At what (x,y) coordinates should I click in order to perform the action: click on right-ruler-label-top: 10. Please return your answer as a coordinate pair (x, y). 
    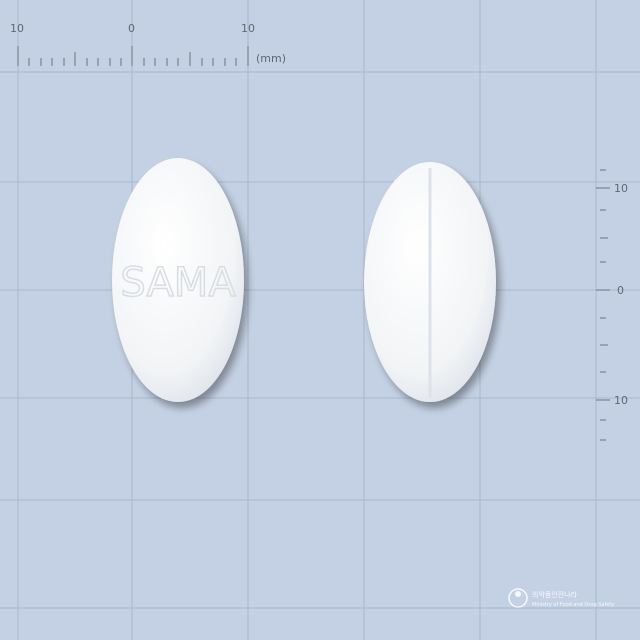
    Looking at the image, I should click on (621, 188).